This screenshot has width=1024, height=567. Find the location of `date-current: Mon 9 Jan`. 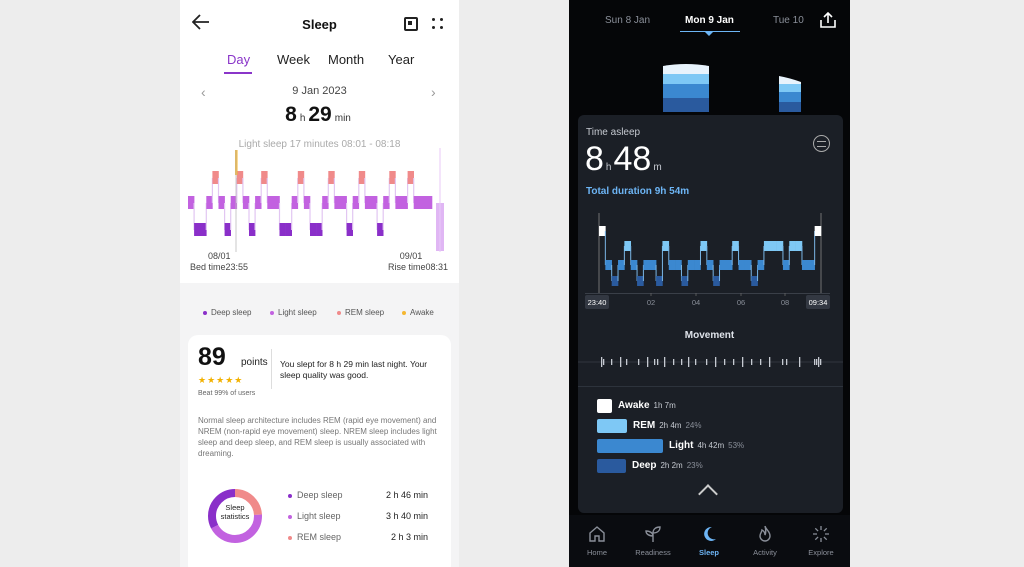

date-current: Mon 9 Jan is located at coordinates (709, 20).